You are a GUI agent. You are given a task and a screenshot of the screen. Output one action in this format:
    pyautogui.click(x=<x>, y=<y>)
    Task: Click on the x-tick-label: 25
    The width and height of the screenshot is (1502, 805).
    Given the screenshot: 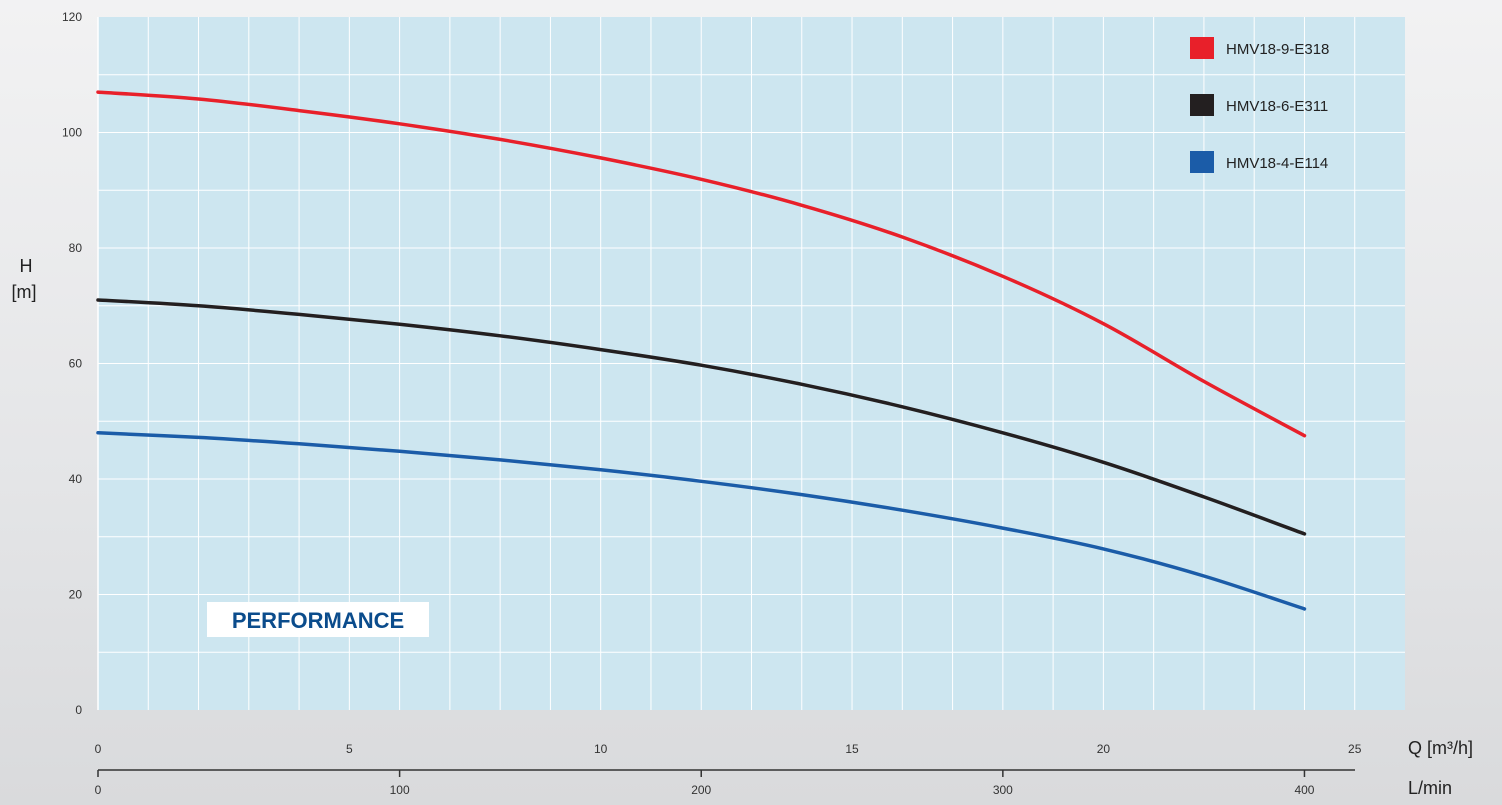 What is the action you would take?
    pyautogui.click(x=1355, y=749)
    